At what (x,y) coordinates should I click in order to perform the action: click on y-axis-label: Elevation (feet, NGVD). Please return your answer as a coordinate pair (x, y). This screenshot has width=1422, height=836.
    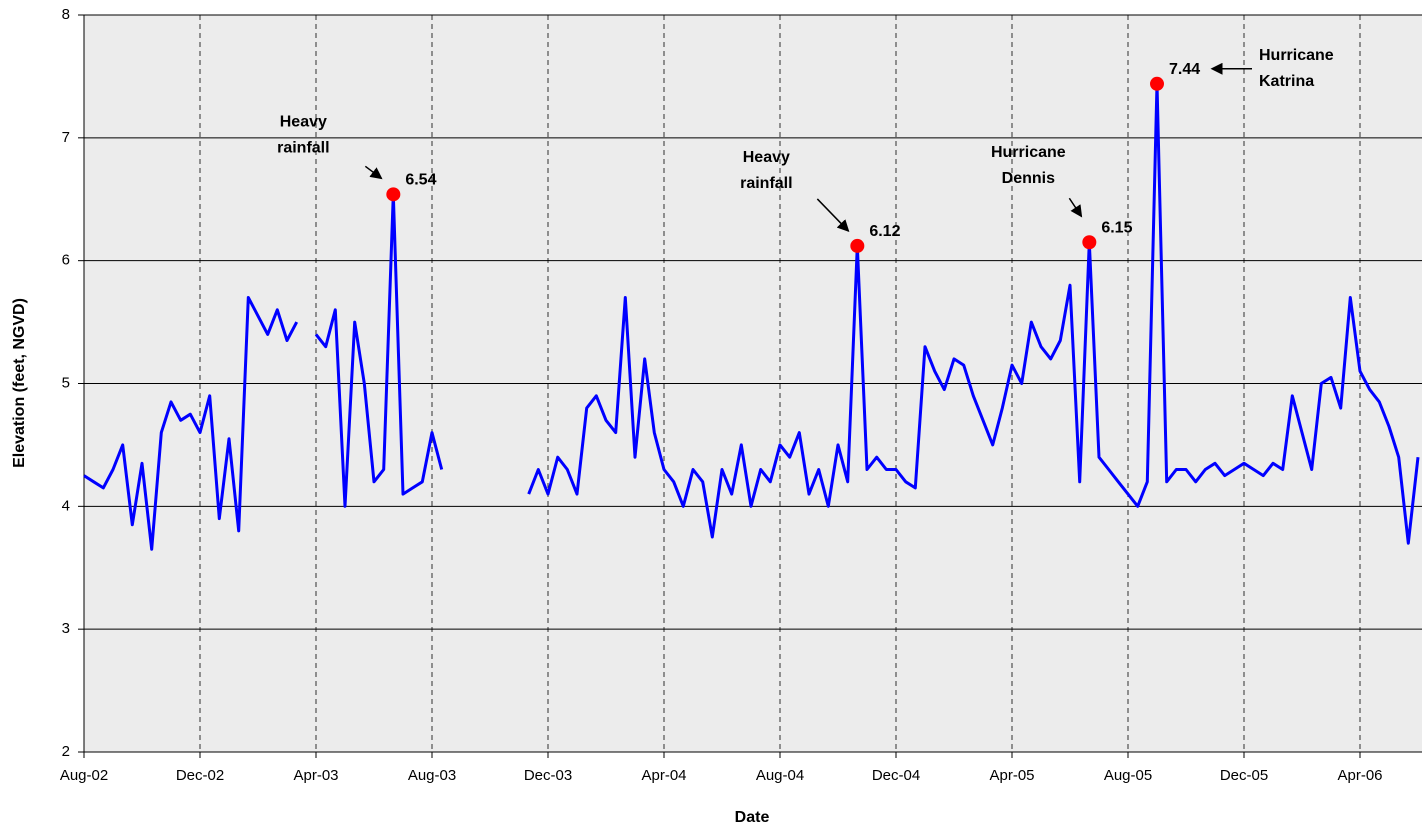
    Looking at the image, I should click on (19, 383).